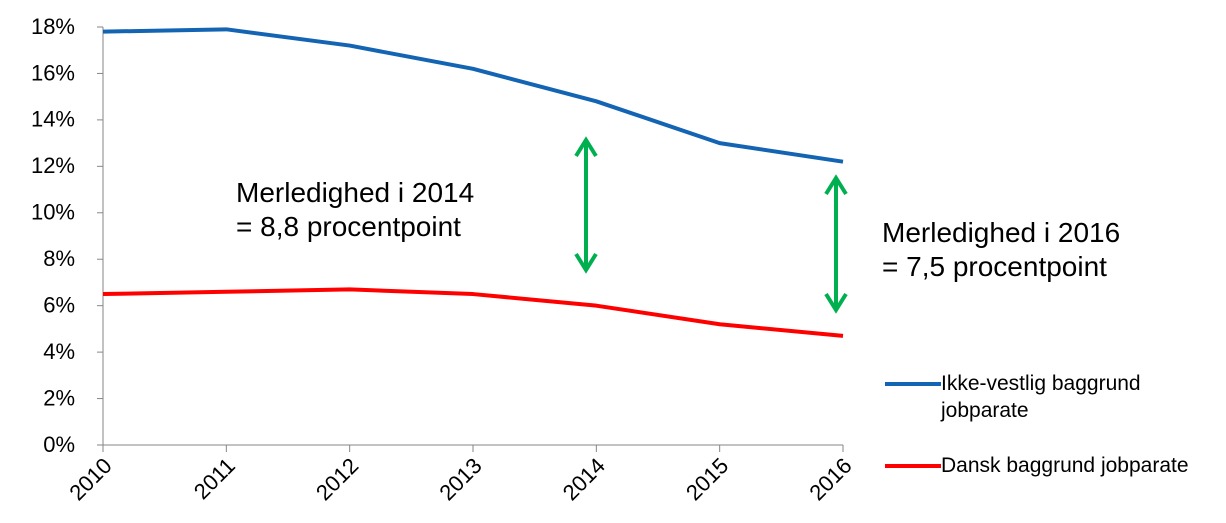 The width and height of the screenshot is (1226, 523). I want to click on x-tick-label: 2015, so click(707, 479).